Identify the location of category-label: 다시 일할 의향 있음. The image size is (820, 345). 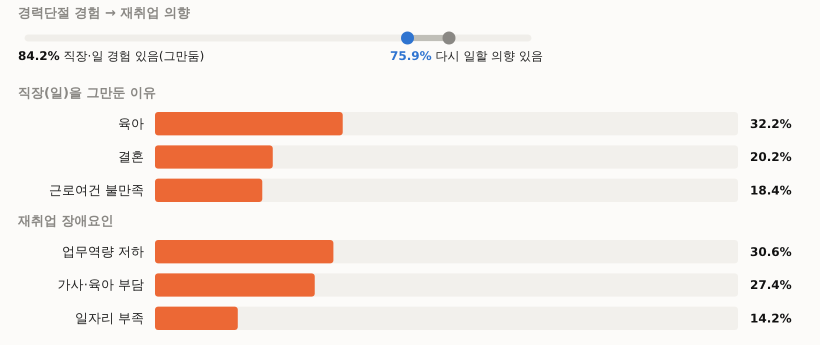
(487, 56).